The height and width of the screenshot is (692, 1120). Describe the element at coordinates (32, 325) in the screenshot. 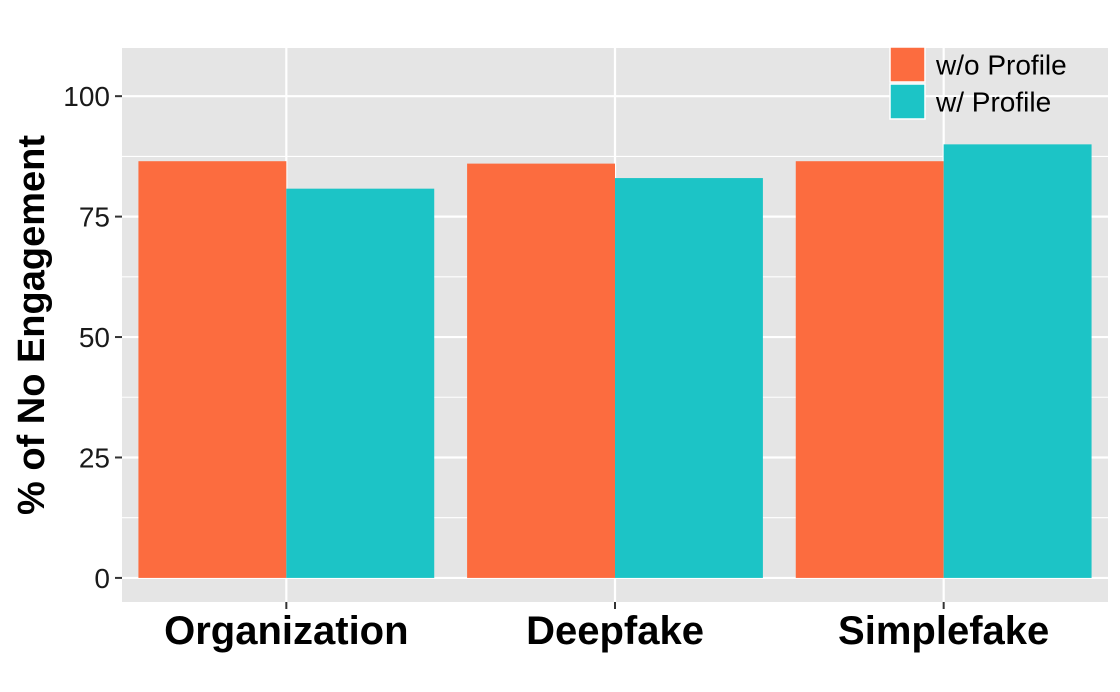

I see `y-axis-title: % of No Engagement` at that location.